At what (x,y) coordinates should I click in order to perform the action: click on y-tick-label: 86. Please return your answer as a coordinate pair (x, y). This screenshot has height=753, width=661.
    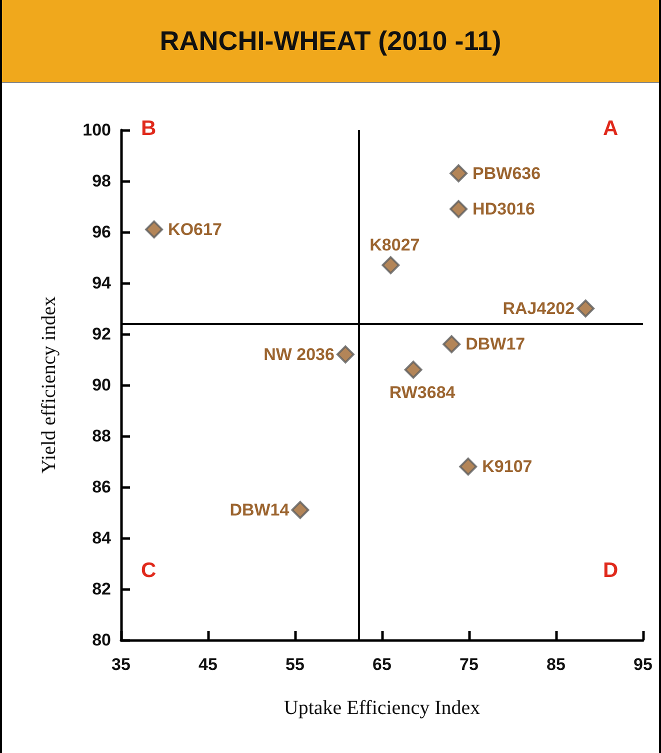
    Looking at the image, I should click on (101, 487).